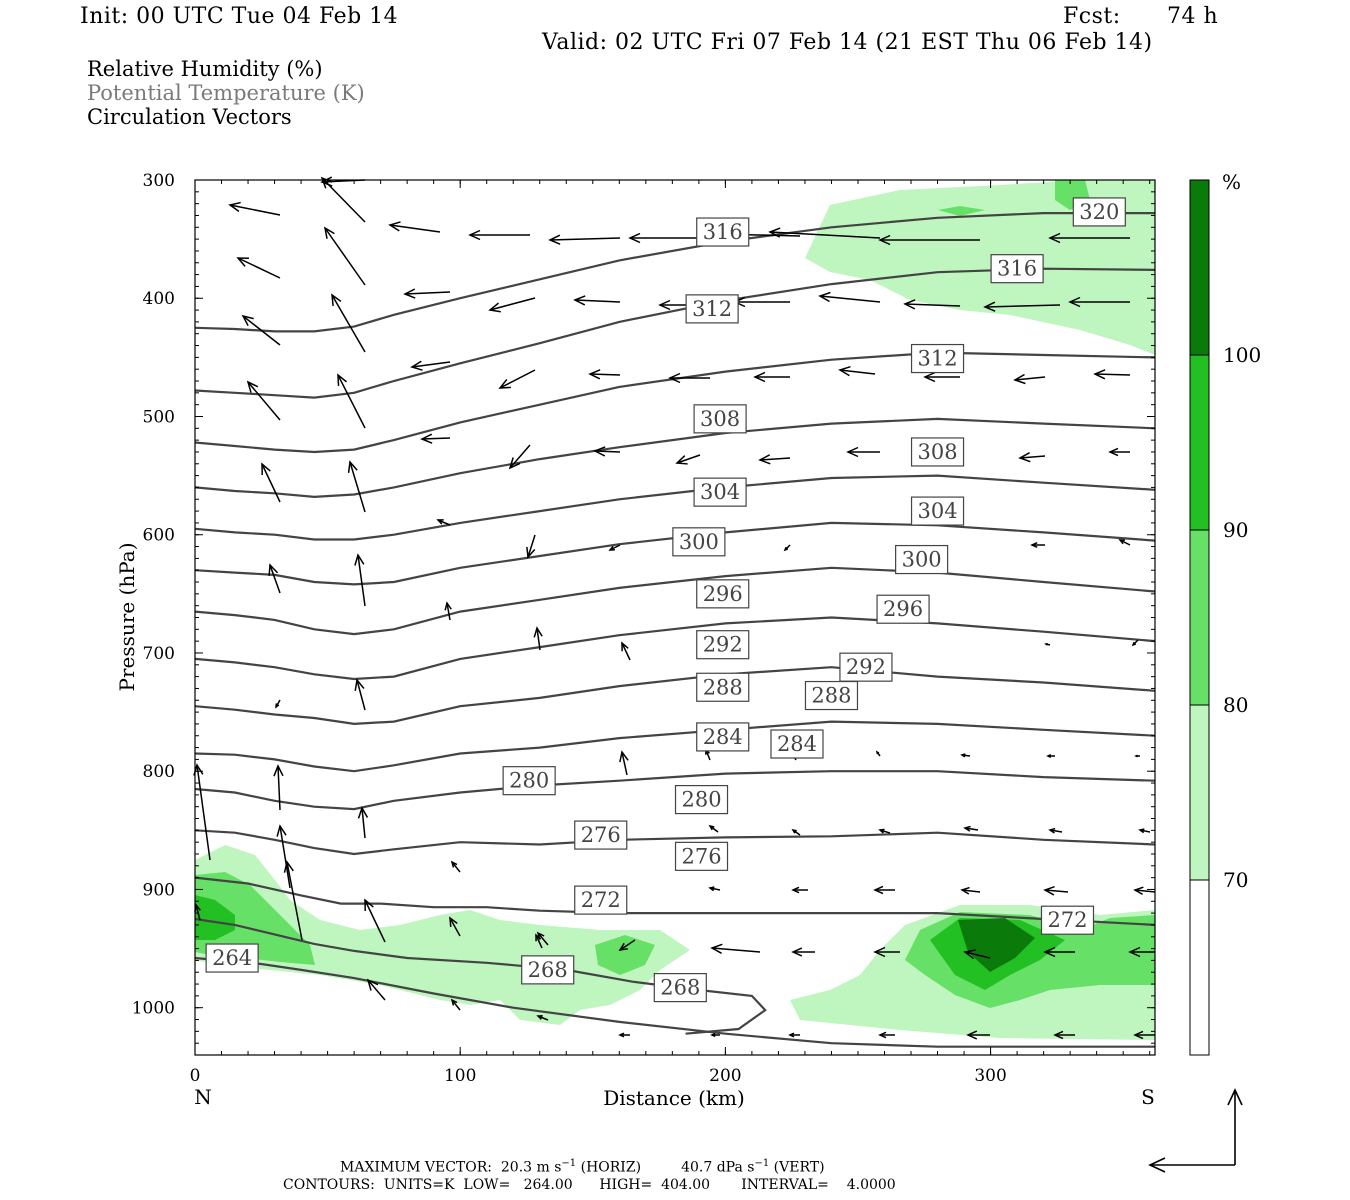 The height and width of the screenshot is (1200, 1350). Describe the element at coordinates (831, 696) in the screenshot. I see `contour-label-text: 288` at that location.